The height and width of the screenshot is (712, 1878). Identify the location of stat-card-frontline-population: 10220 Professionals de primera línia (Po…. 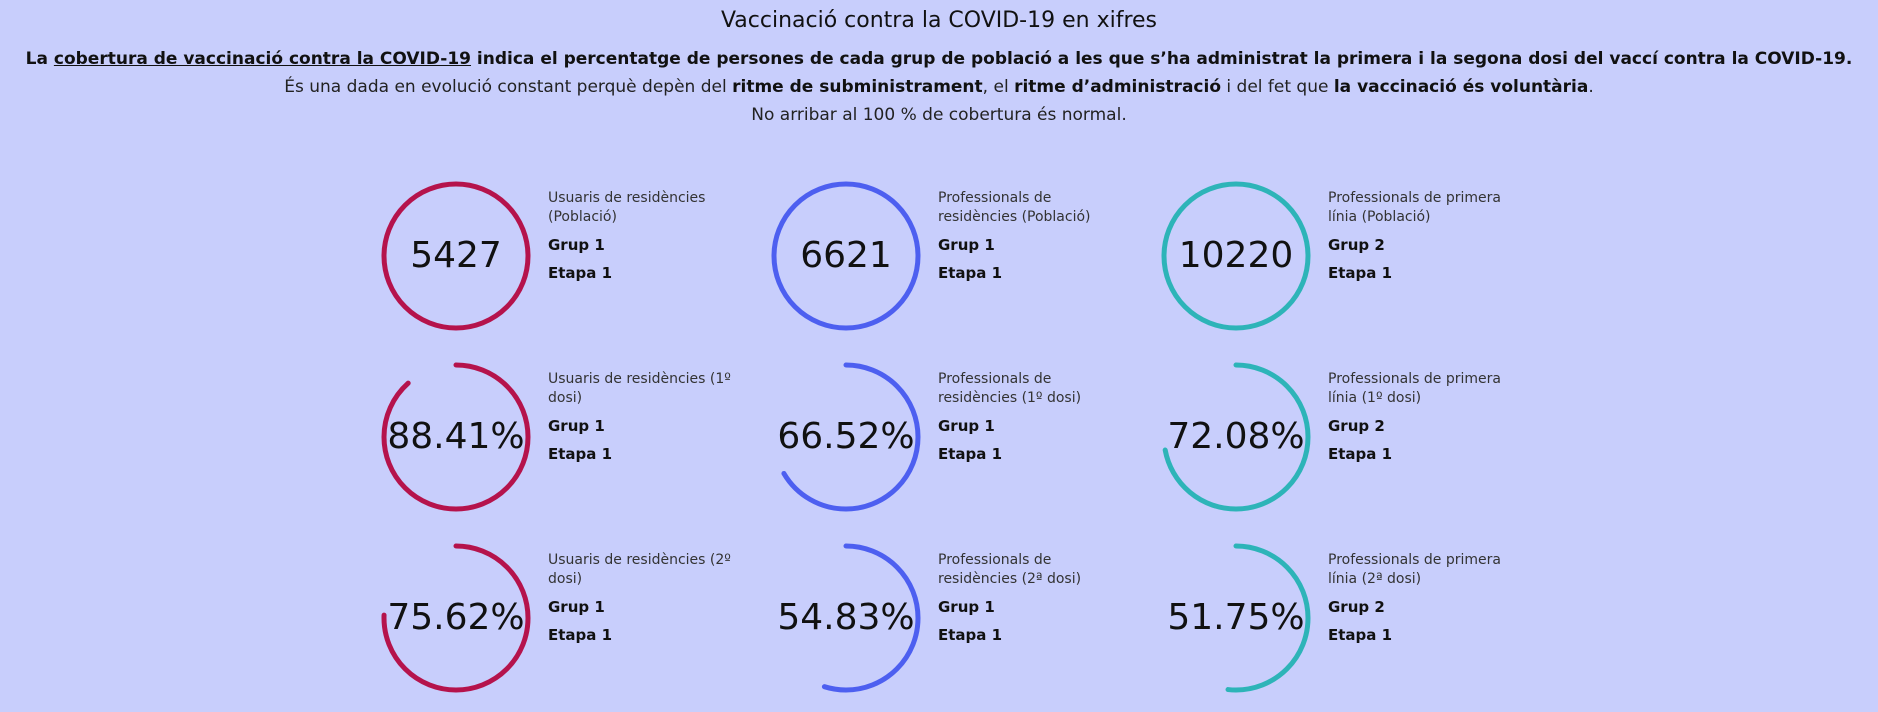
(1340, 265).